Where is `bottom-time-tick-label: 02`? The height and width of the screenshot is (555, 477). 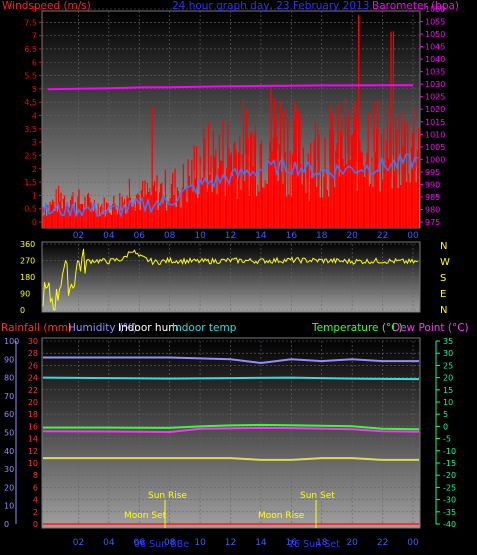
bottom-time-tick-label: 02 is located at coordinates (78, 543).